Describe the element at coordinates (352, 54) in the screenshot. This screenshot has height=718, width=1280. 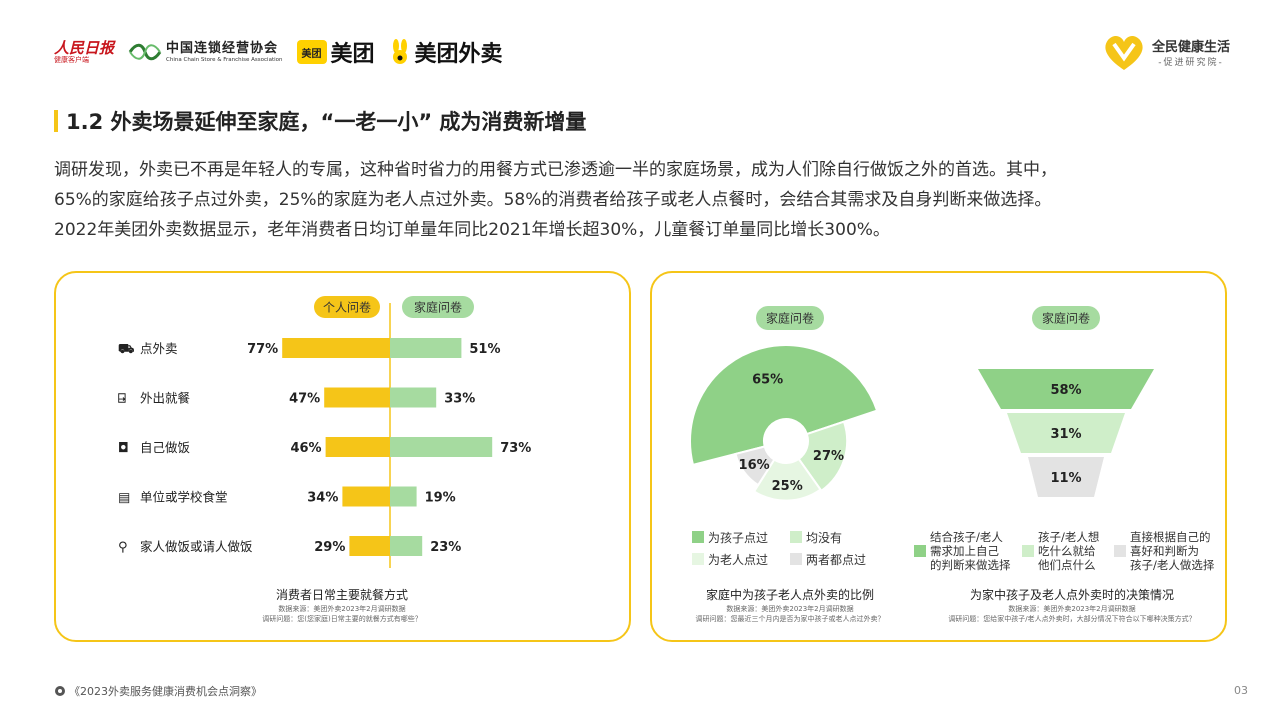
I see `meituan-logo-text: 美团` at that location.